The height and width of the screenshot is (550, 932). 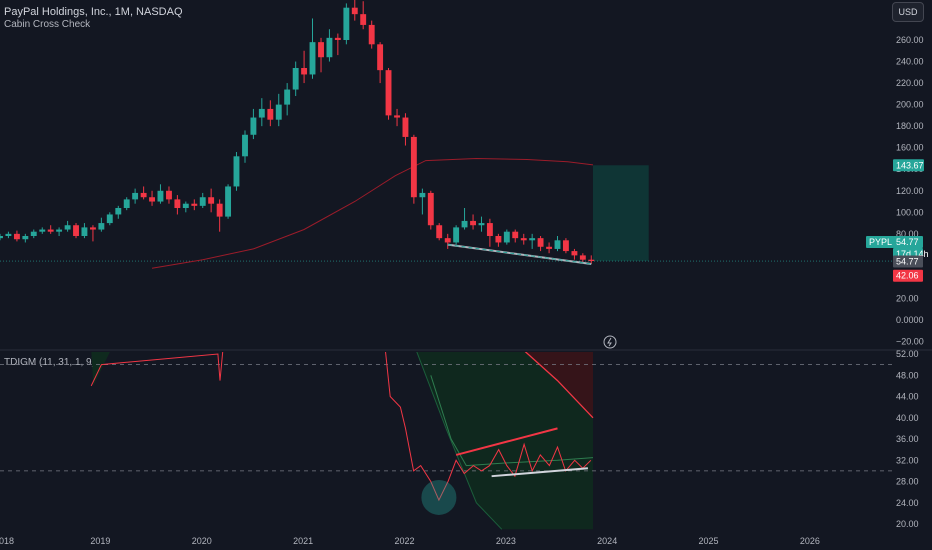 What do you see at coordinates (100, 369) in the screenshot?
I see `left-band-shade` at bounding box center [100, 369].